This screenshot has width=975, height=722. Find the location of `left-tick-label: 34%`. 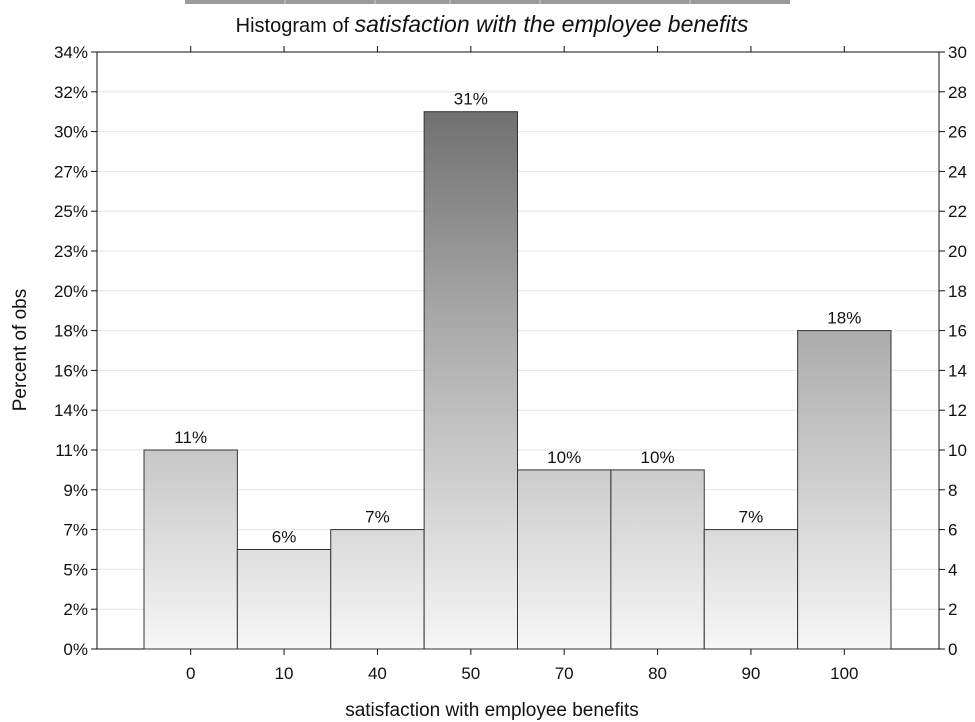

left-tick-label: 34% is located at coordinates (71, 52).